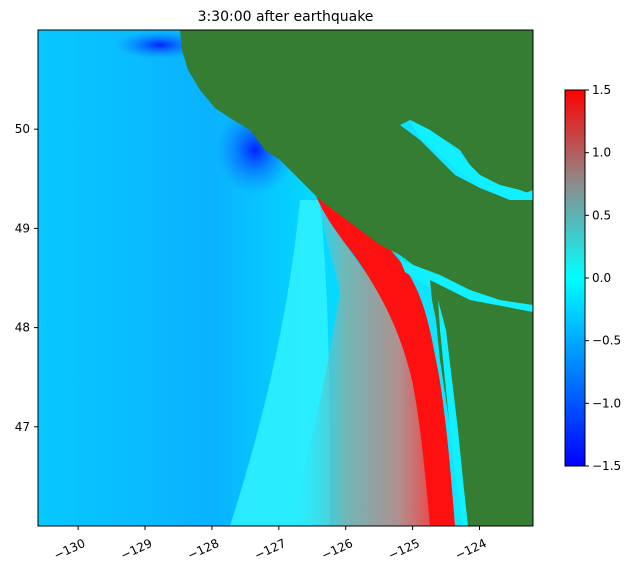  Describe the element at coordinates (601, 153) in the screenshot. I see `colorbar-tick-label: 1.0` at that location.